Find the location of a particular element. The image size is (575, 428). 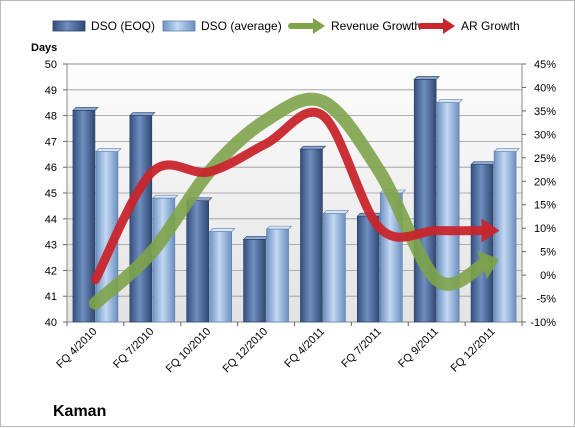

company-name: Kaman is located at coordinates (79, 411).